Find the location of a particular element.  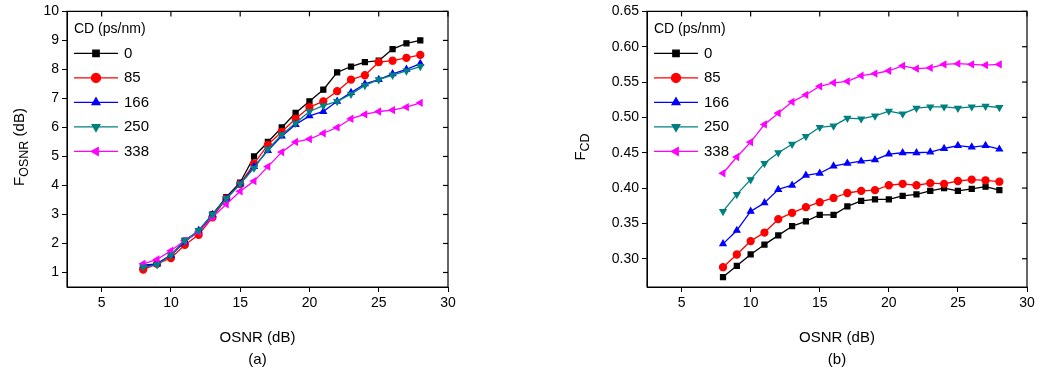

y-tick-label: 3 is located at coordinates (55, 213).